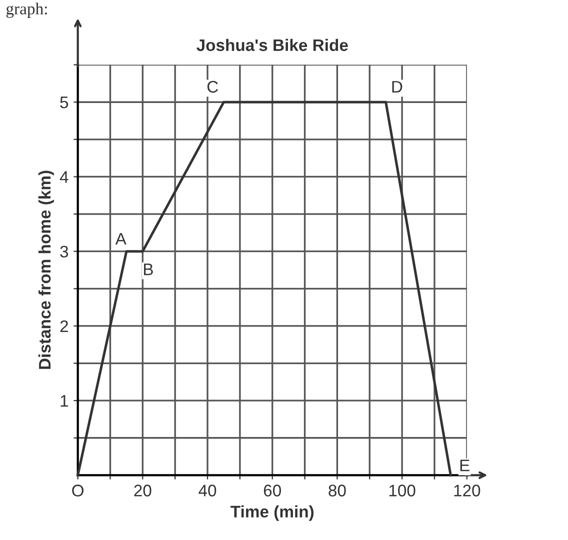  Describe the element at coordinates (64, 252) in the screenshot. I see `y-tick-label: 3` at that location.